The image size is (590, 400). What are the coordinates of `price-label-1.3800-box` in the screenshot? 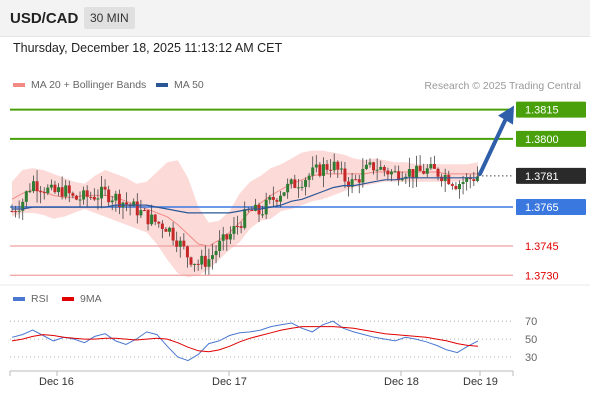 It's located at (551, 138).